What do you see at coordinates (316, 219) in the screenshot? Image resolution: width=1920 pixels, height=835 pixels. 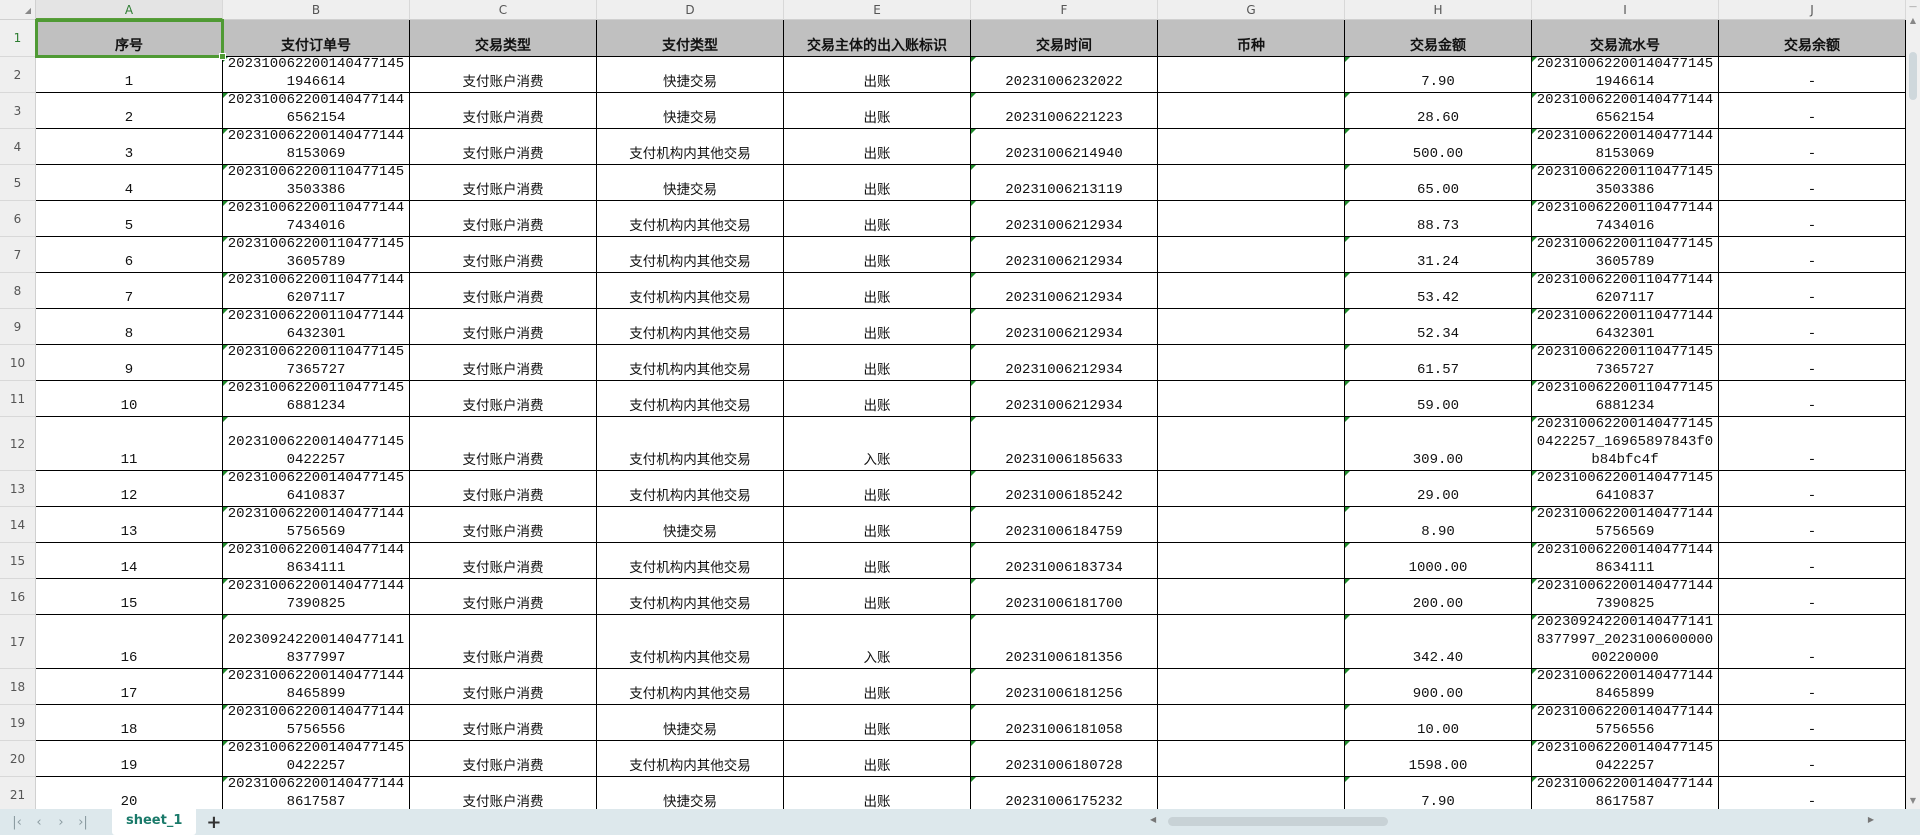 I see `table-cell: 2023100622001104771447434016` at bounding box center [316, 219].